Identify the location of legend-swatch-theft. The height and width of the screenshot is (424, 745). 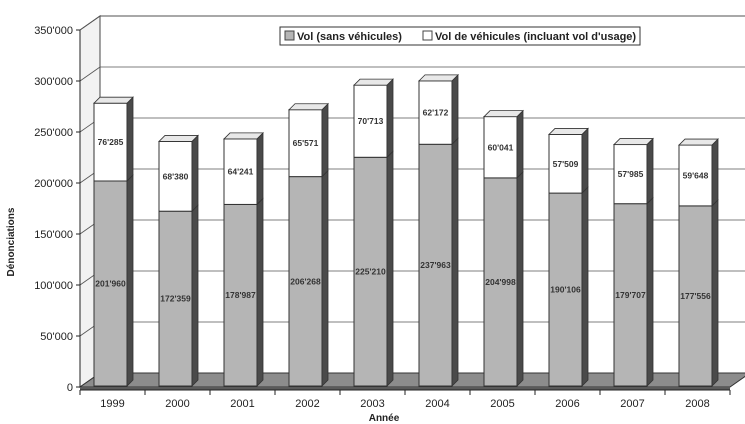
(289, 35).